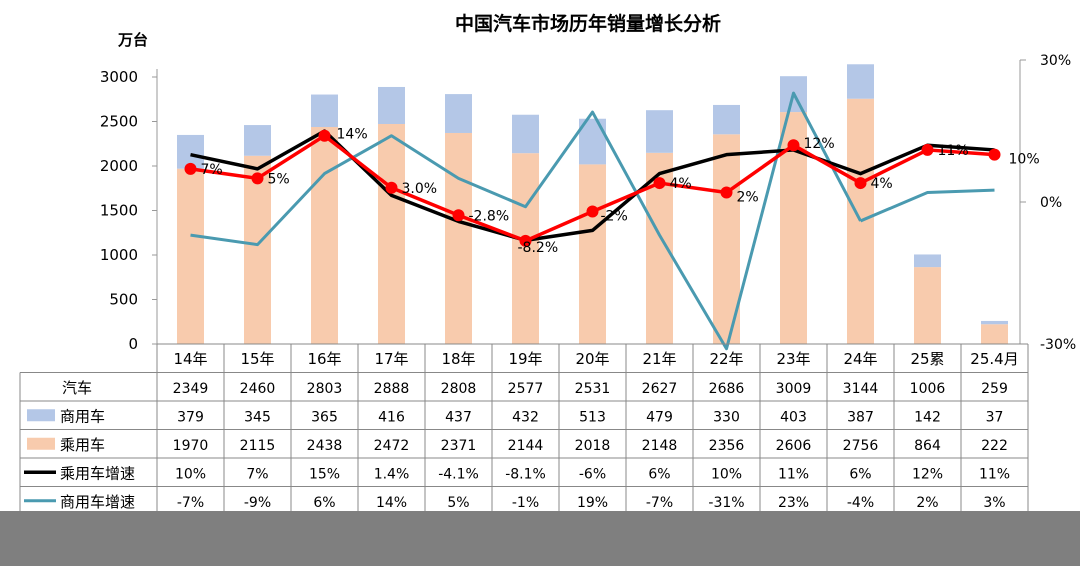 The image size is (1080, 566). I want to click on table-cell: 14%, so click(391, 503).